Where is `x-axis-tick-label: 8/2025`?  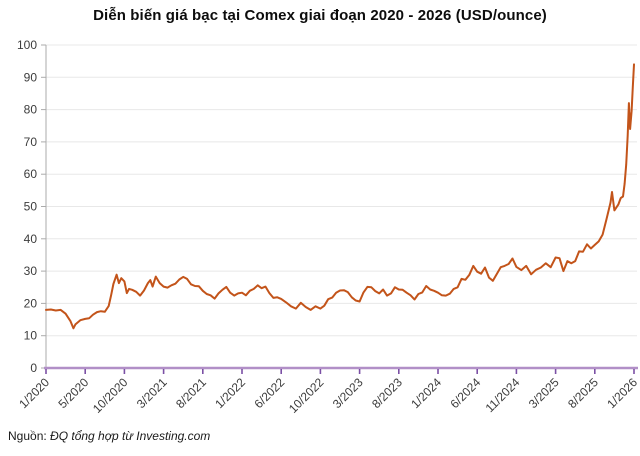 x-axis-tick-label: 8/2025 is located at coordinates (583, 393).